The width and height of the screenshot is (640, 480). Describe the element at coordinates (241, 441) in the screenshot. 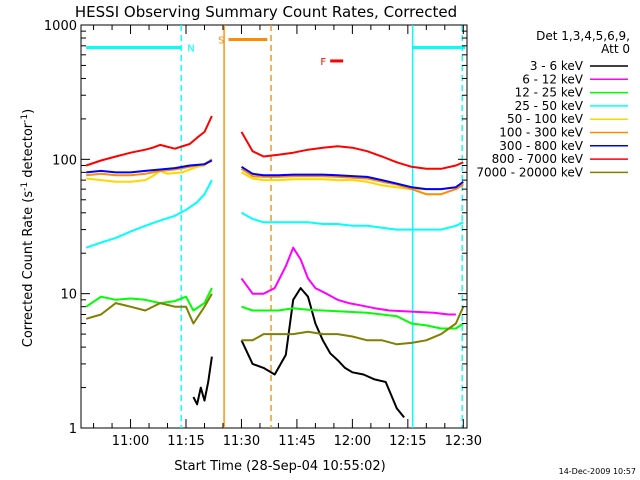

I see `x-tick-label: 11:30` at that location.